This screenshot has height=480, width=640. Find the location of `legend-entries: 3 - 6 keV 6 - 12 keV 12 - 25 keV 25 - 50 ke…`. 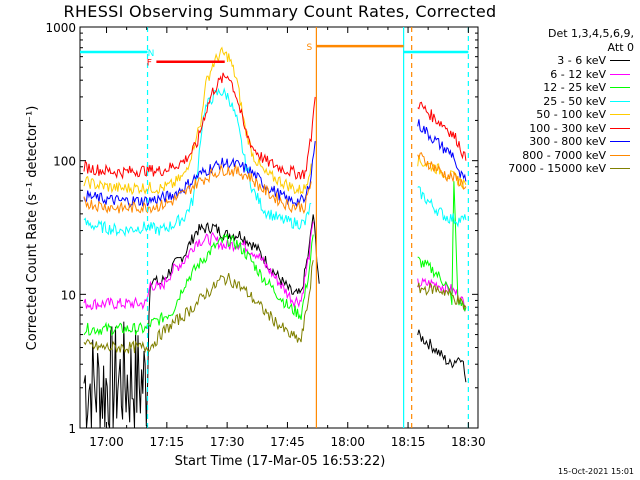

legend-entries: 3 - 6 keV 6 - 12 keV 12 - 25 keV 25 - 50 ke… is located at coordinates (559, 115).